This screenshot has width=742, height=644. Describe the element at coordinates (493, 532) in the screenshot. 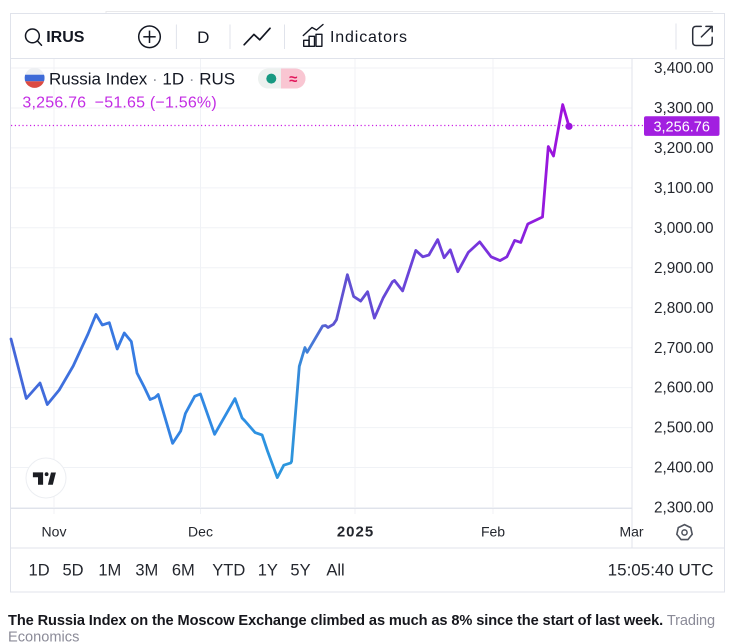

I see `svg-text: Feb` at that location.